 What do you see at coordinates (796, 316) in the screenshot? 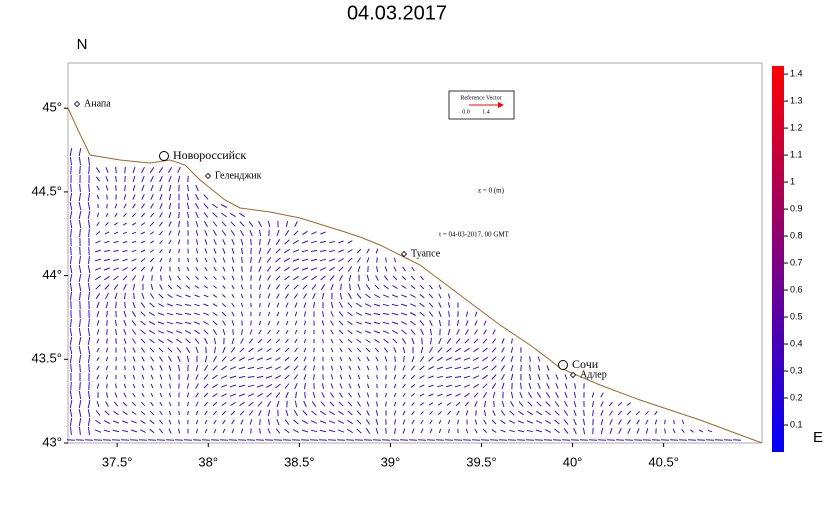
I see `colorbar-tick-label: 0.5` at bounding box center [796, 316].